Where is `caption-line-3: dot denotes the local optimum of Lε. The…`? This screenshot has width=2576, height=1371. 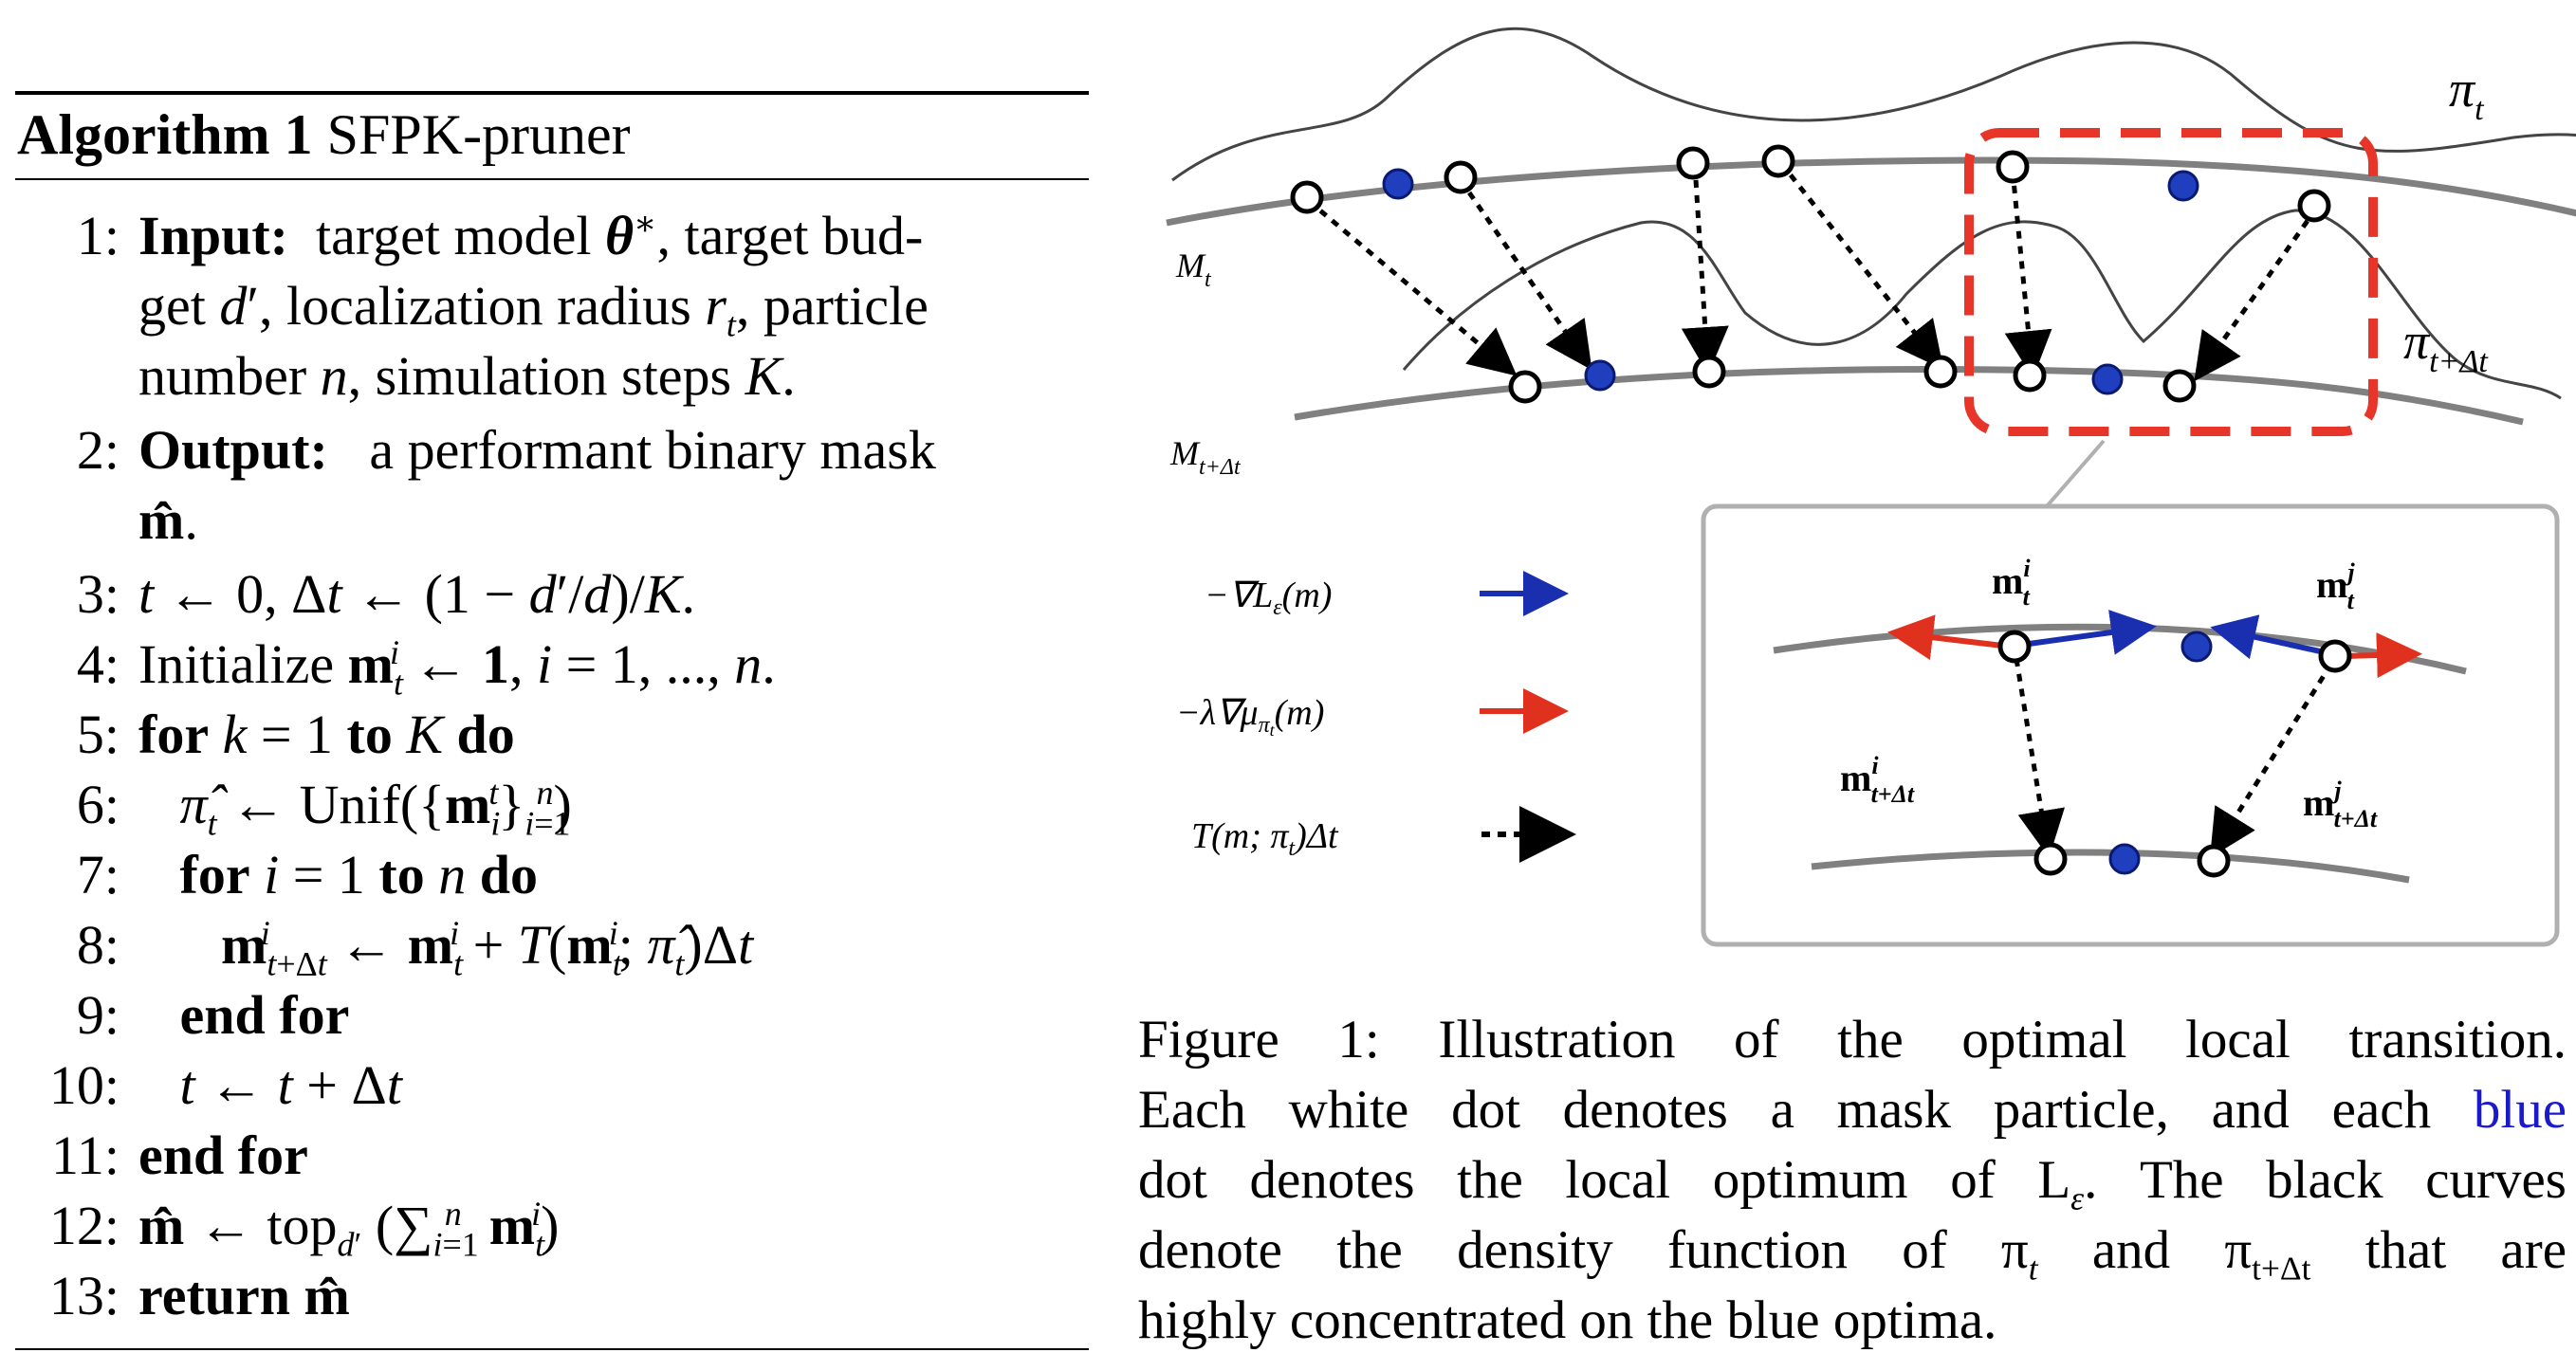
caption-line-3: dot denotes the local optimum of Lε. The… is located at coordinates (1852, 1183).